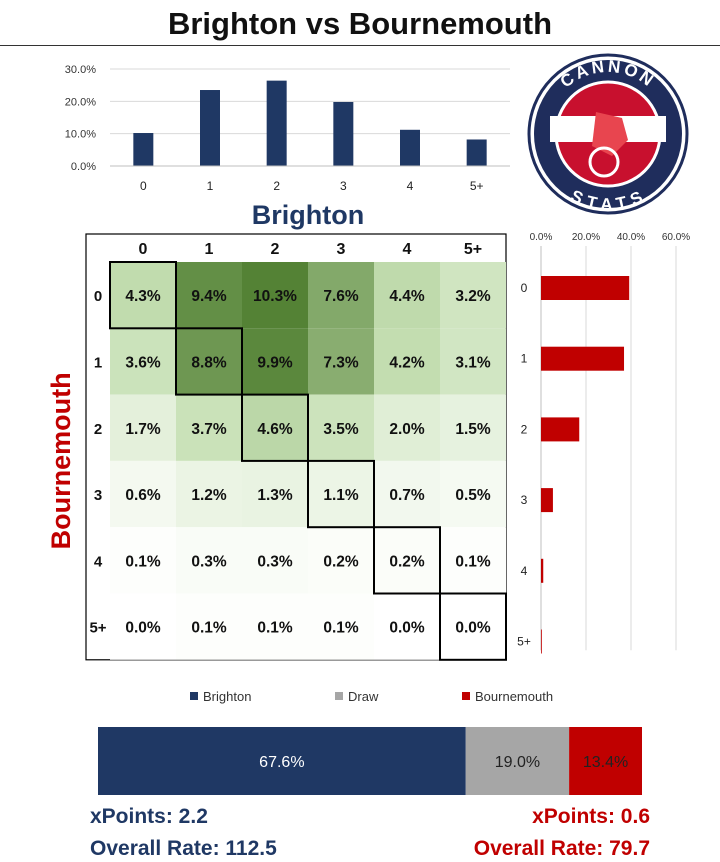 The image size is (720, 862). What do you see at coordinates (143, 249) in the screenshot?
I see `heatmap-col-label: 0` at bounding box center [143, 249].